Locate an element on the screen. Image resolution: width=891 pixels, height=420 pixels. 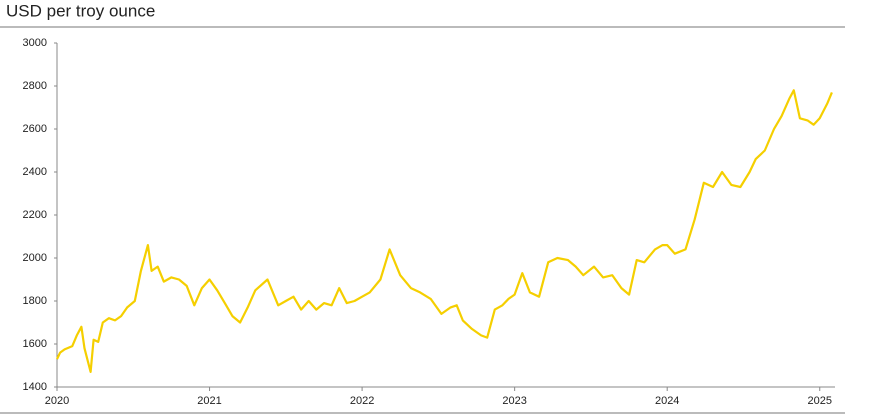
y-tick-label: 3000 is located at coordinates (35, 43).